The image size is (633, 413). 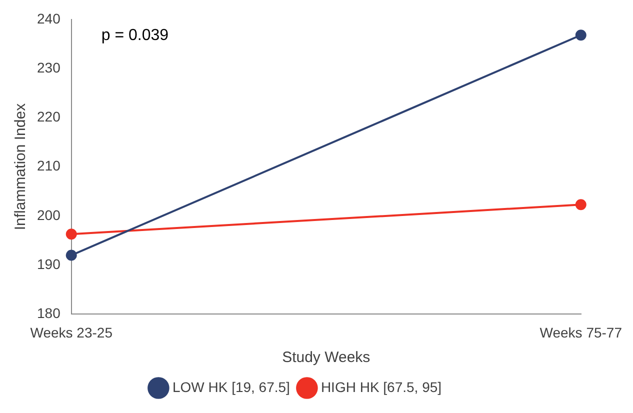 I want to click on y-axis-title: Inflammation Index, so click(x=21, y=166).